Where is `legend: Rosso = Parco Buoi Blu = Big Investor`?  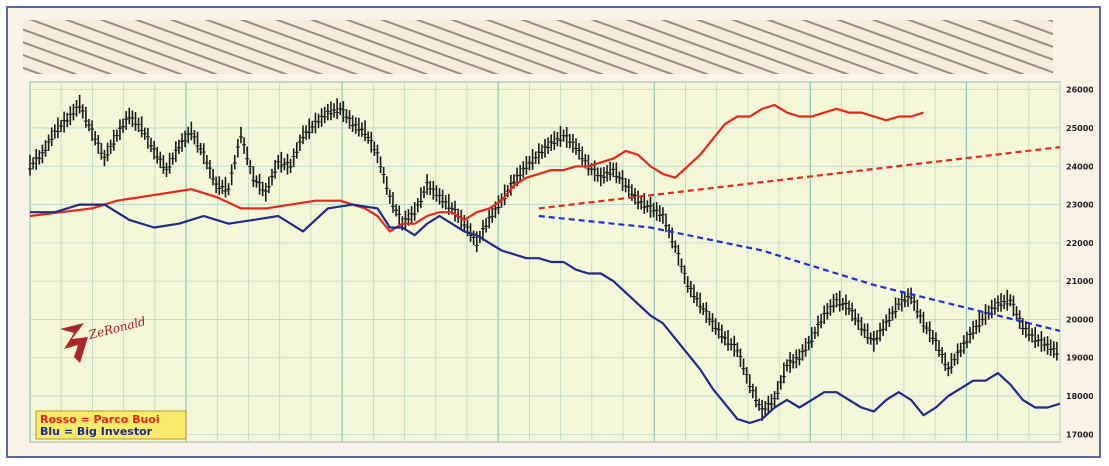 legend: Rosso = Parco Buoi Blu = Big Investor is located at coordinates (111, 425).